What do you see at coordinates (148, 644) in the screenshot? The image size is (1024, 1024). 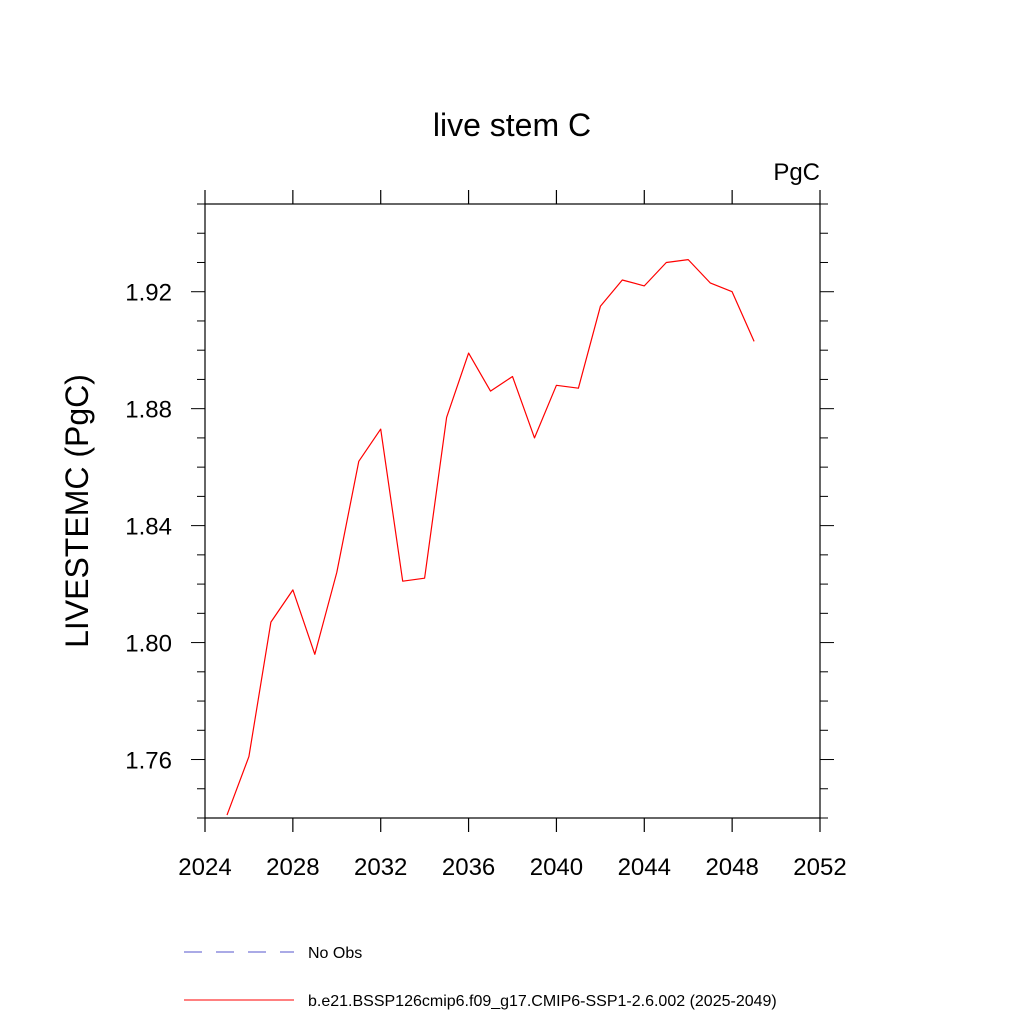 I see `y-tick-label: 1.80` at bounding box center [148, 644].